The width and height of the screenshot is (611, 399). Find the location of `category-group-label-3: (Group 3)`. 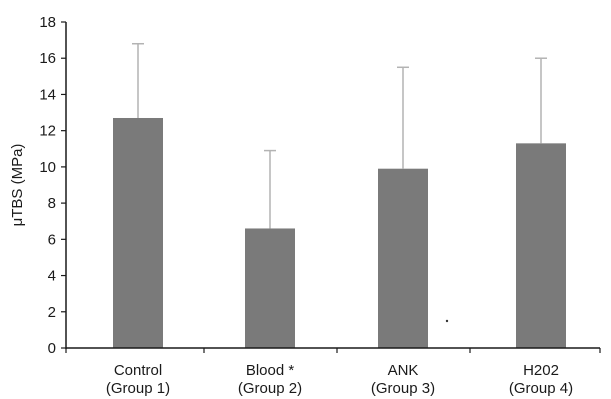

category-group-label-3: (Group 3) is located at coordinates (403, 388).